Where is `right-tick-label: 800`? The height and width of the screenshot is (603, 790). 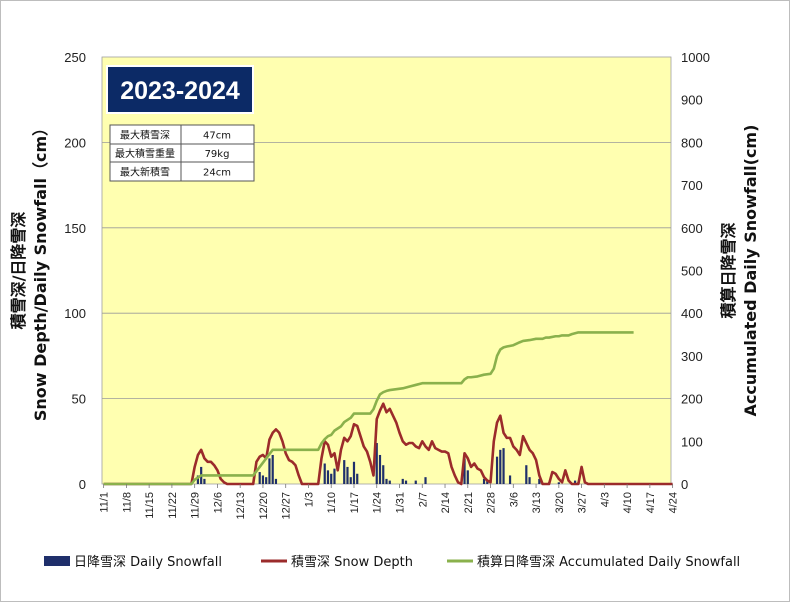 right-tick-label: 800 is located at coordinates (692, 142).